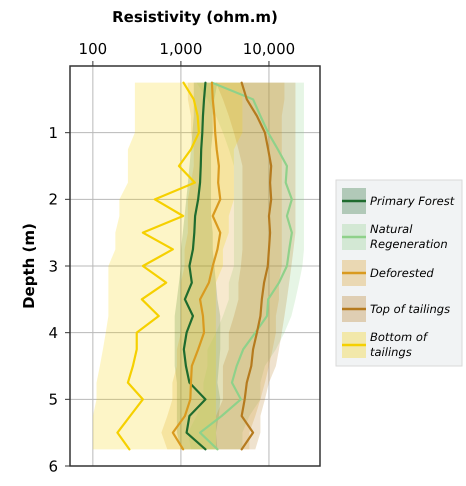 The image size is (466, 486). What do you see at coordinates (53, 266) in the screenshot?
I see `y-tick-label: 3` at bounding box center [53, 266].